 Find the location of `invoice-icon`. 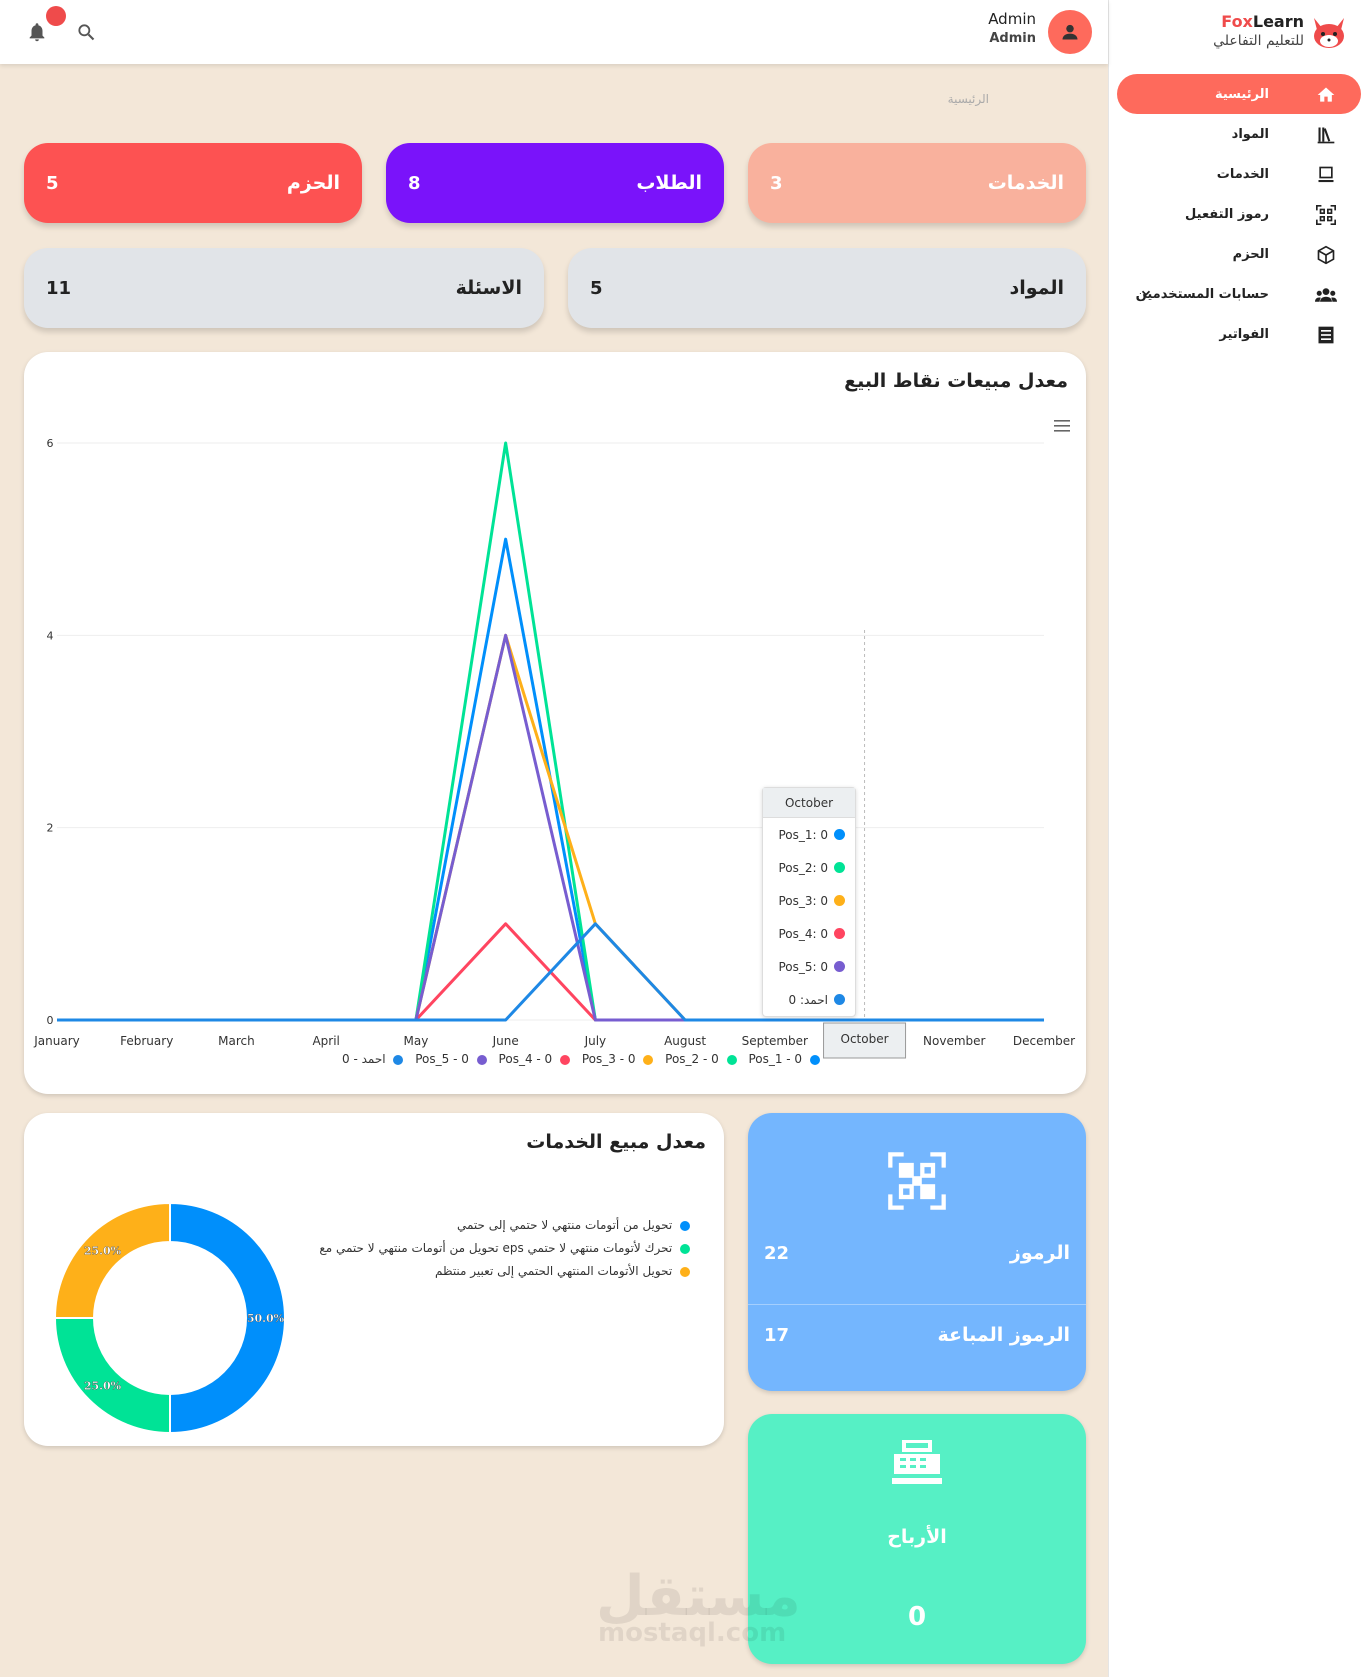

invoice-icon is located at coordinates (1326, 335).